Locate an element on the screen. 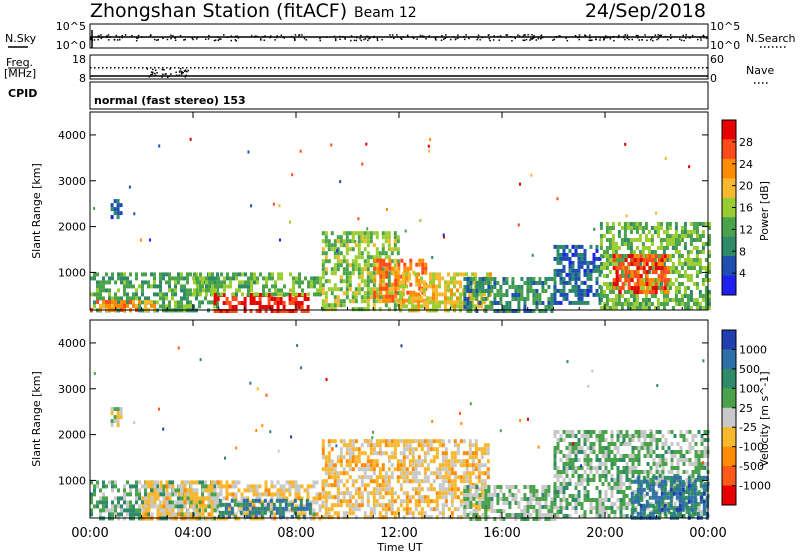  beam-label: Beam 12 is located at coordinates (385, 13).